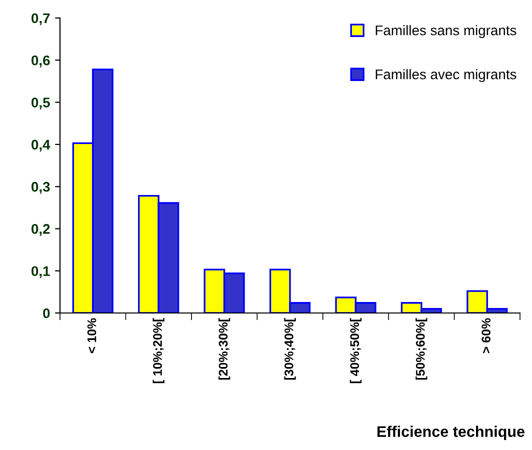  What do you see at coordinates (41, 61) in the screenshot?
I see `y-tick-label: 0,6` at bounding box center [41, 61].